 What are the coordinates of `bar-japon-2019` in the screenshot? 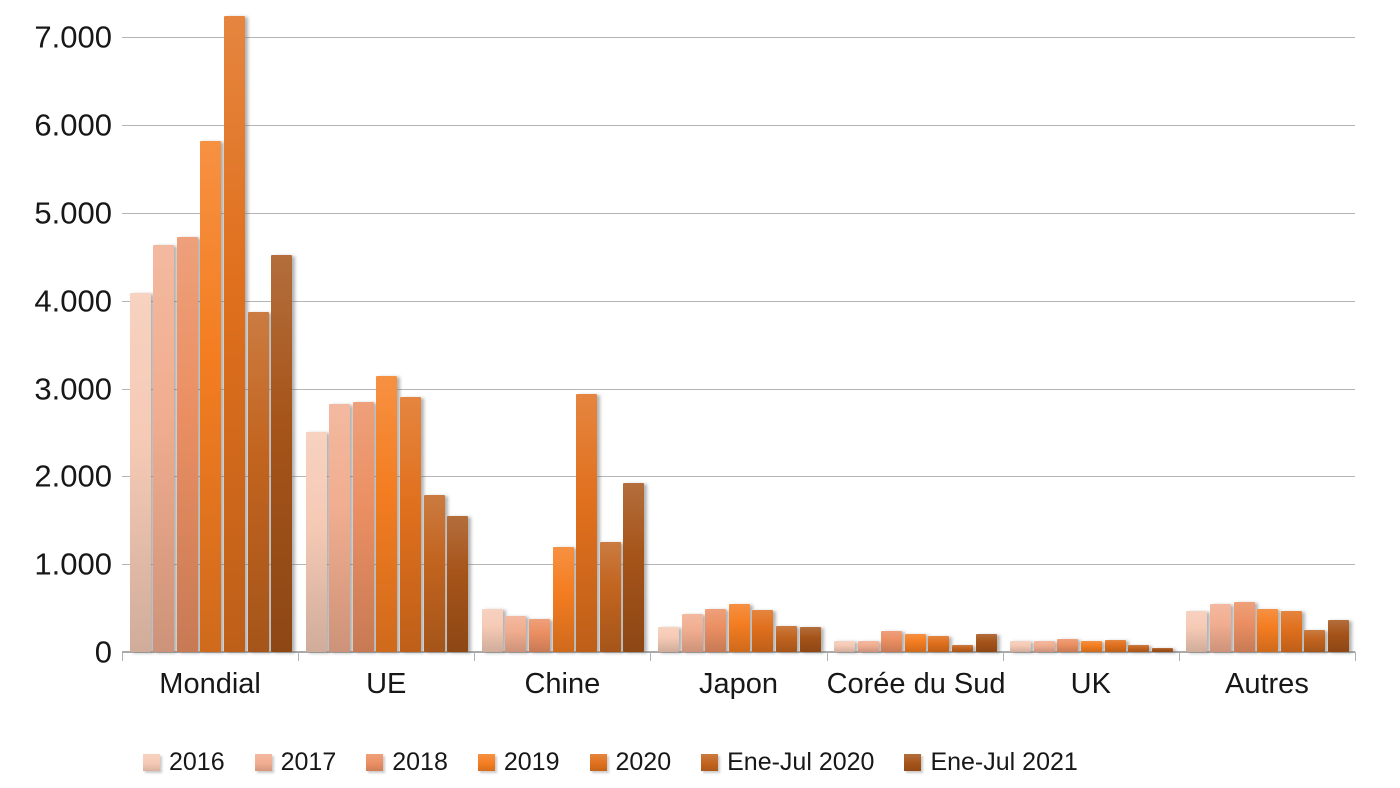 It's located at (739, 628).